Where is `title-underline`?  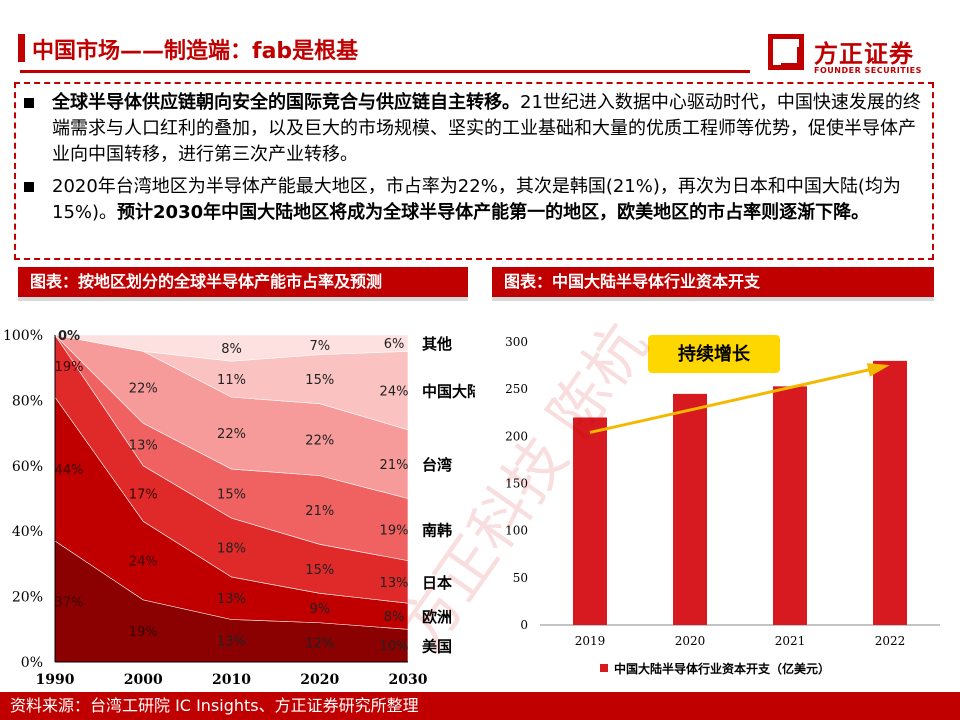 title-underline is located at coordinates (385, 71).